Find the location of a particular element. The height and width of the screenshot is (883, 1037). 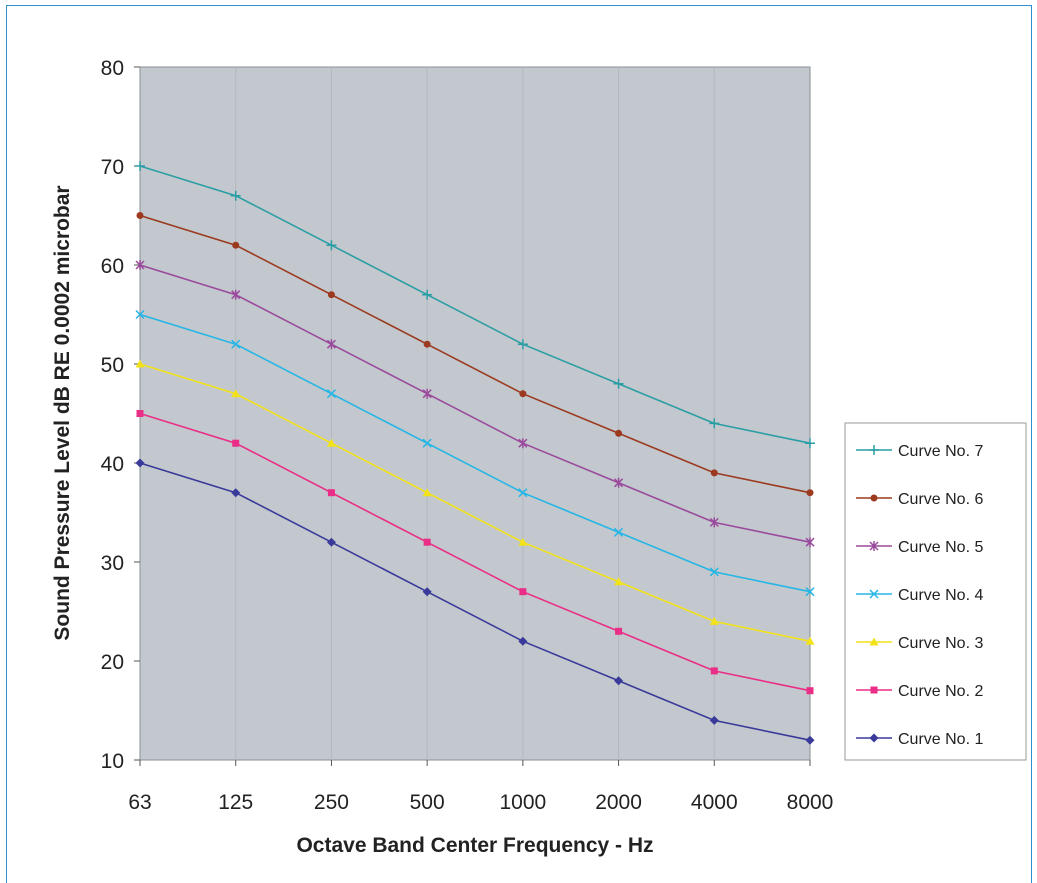

y-axis-ticks: 10 20 30 40 50 60 70 80 is located at coordinates (120, 415).